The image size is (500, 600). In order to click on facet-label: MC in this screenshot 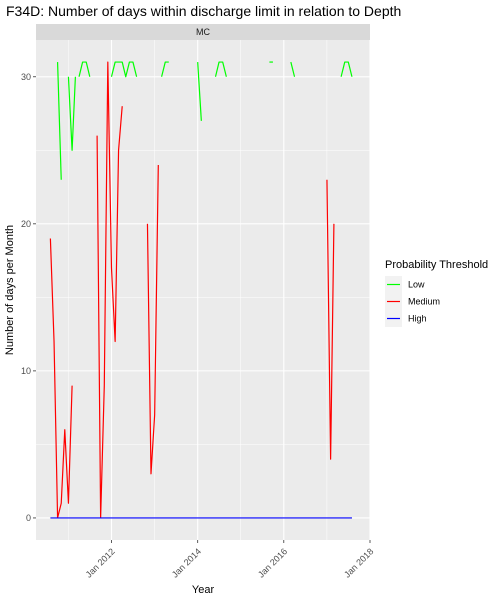, I will do `click(203, 32)`.